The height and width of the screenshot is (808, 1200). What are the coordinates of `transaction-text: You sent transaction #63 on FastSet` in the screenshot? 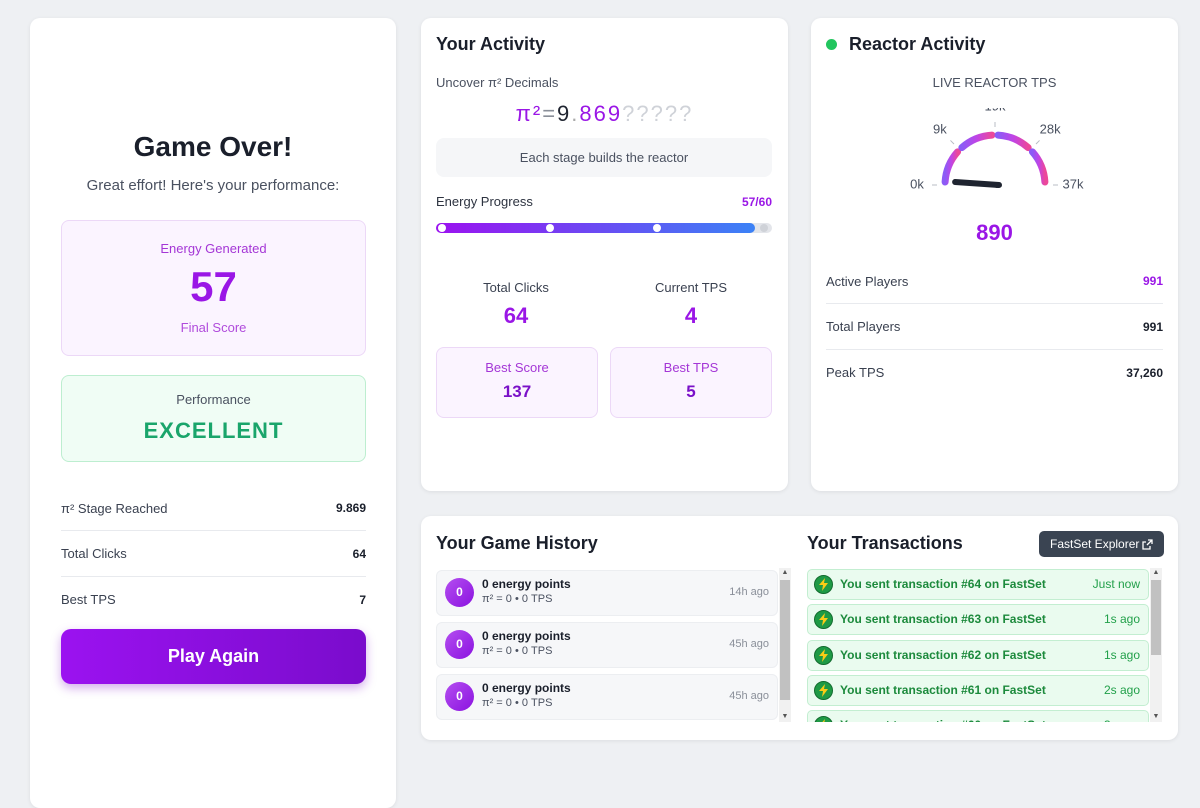 It's located at (943, 619).